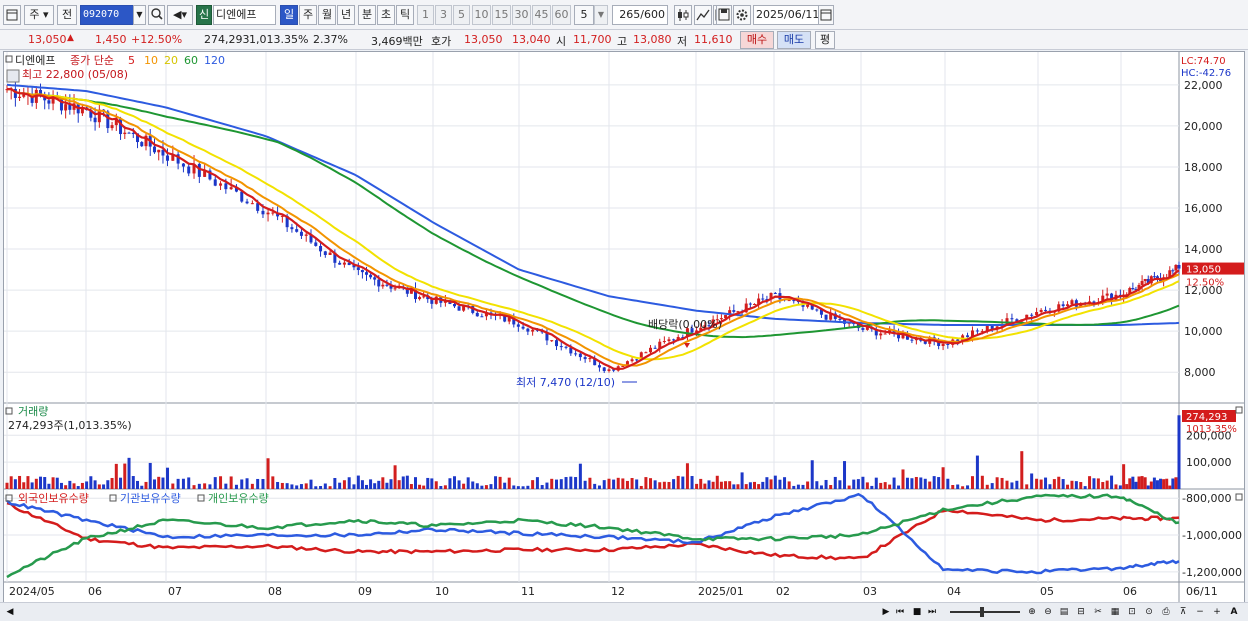 This screenshot has width=1248, height=621. Describe the element at coordinates (1217, 612) in the screenshot. I see `plus-icon: +` at that location.